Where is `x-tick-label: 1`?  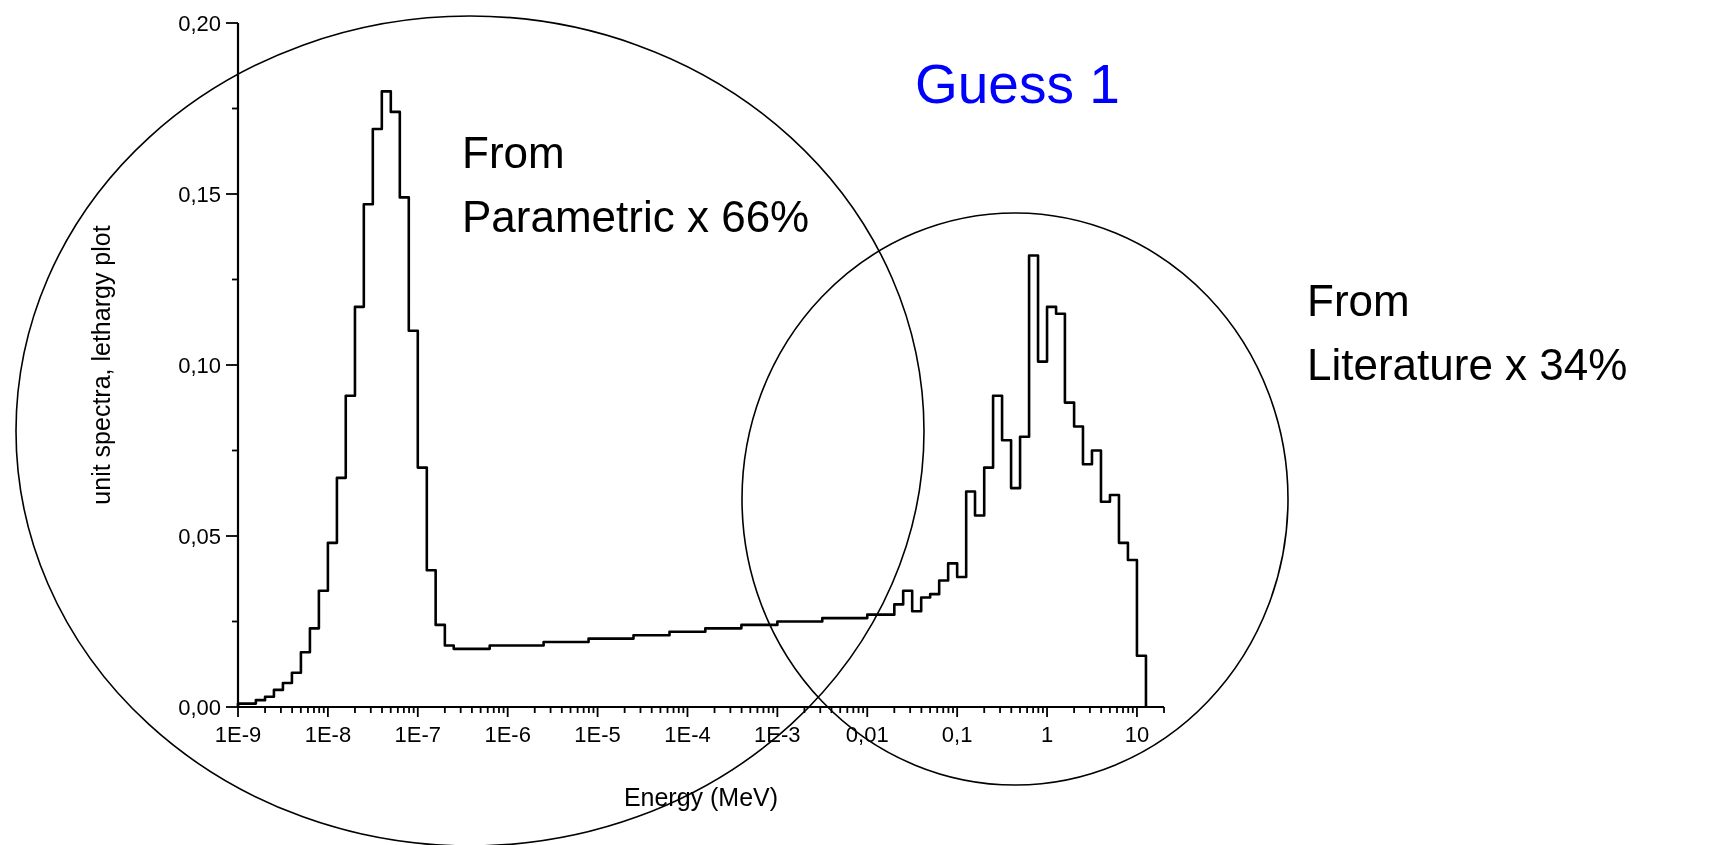 x-tick-label: 1 is located at coordinates (1047, 734).